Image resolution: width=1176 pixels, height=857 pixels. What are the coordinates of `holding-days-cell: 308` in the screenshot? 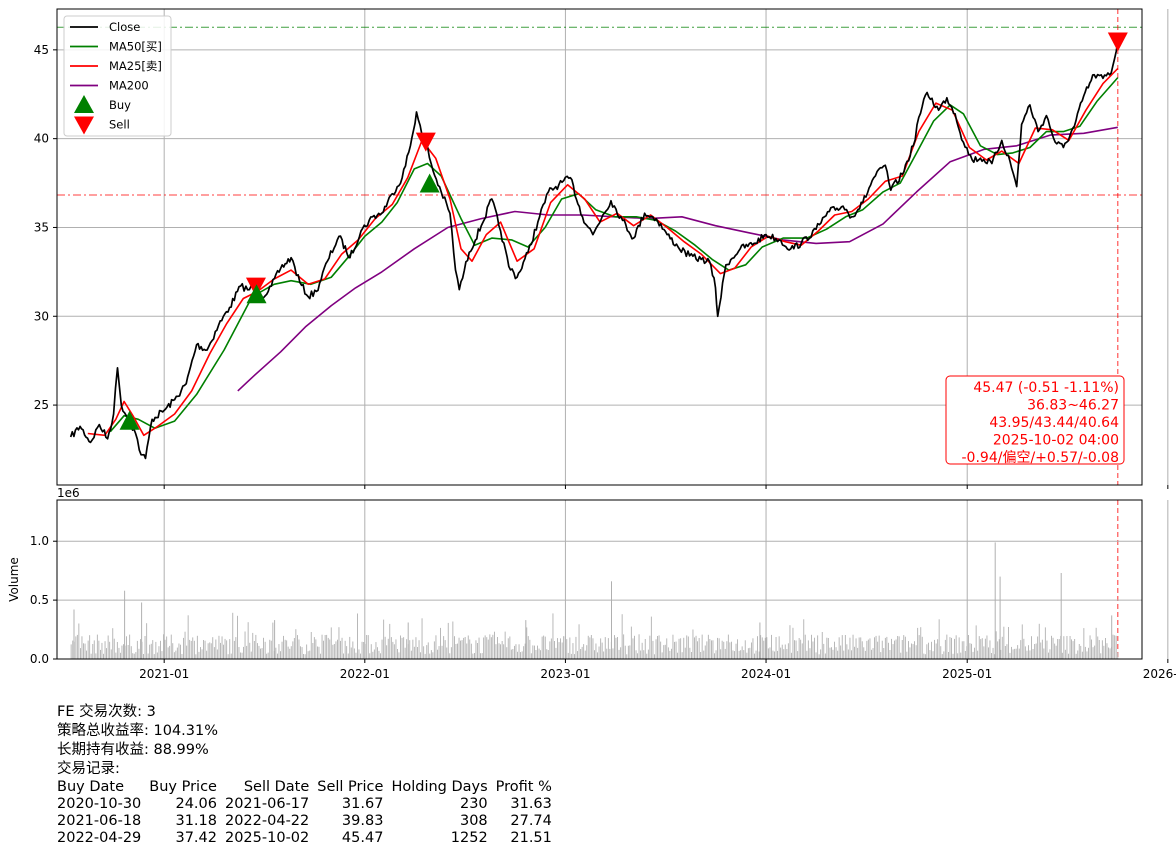 It's located at (473, 821).